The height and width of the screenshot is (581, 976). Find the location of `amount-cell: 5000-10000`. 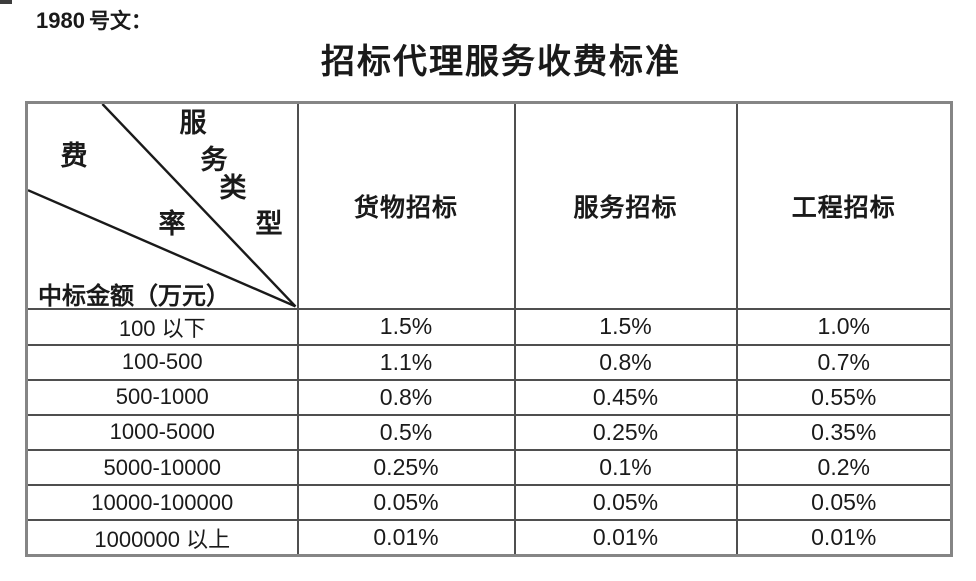

amount-cell: 5000-10000 is located at coordinates (162, 467).